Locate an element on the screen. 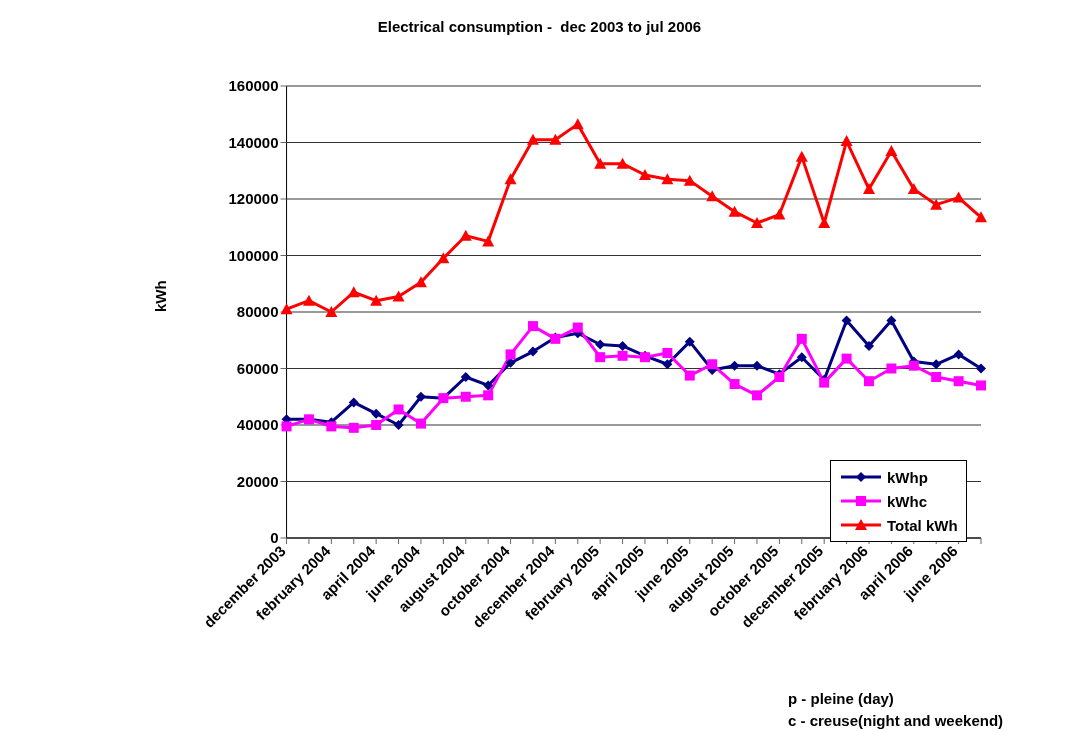  y-tick-label: 0 is located at coordinates (274, 538).